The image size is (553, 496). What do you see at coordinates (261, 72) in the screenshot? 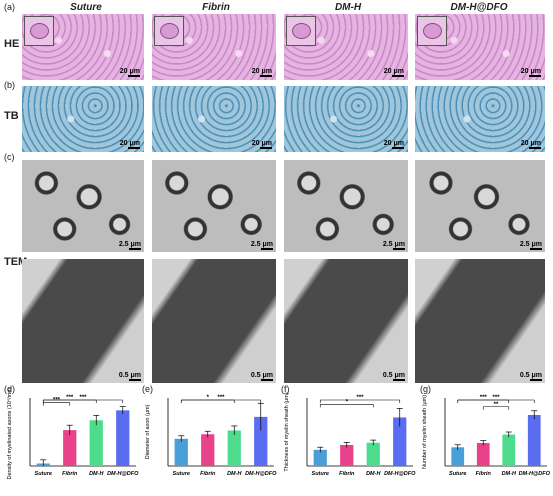
I see `scalebar-he-fibrin: 20 μm` at bounding box center [261, 72].